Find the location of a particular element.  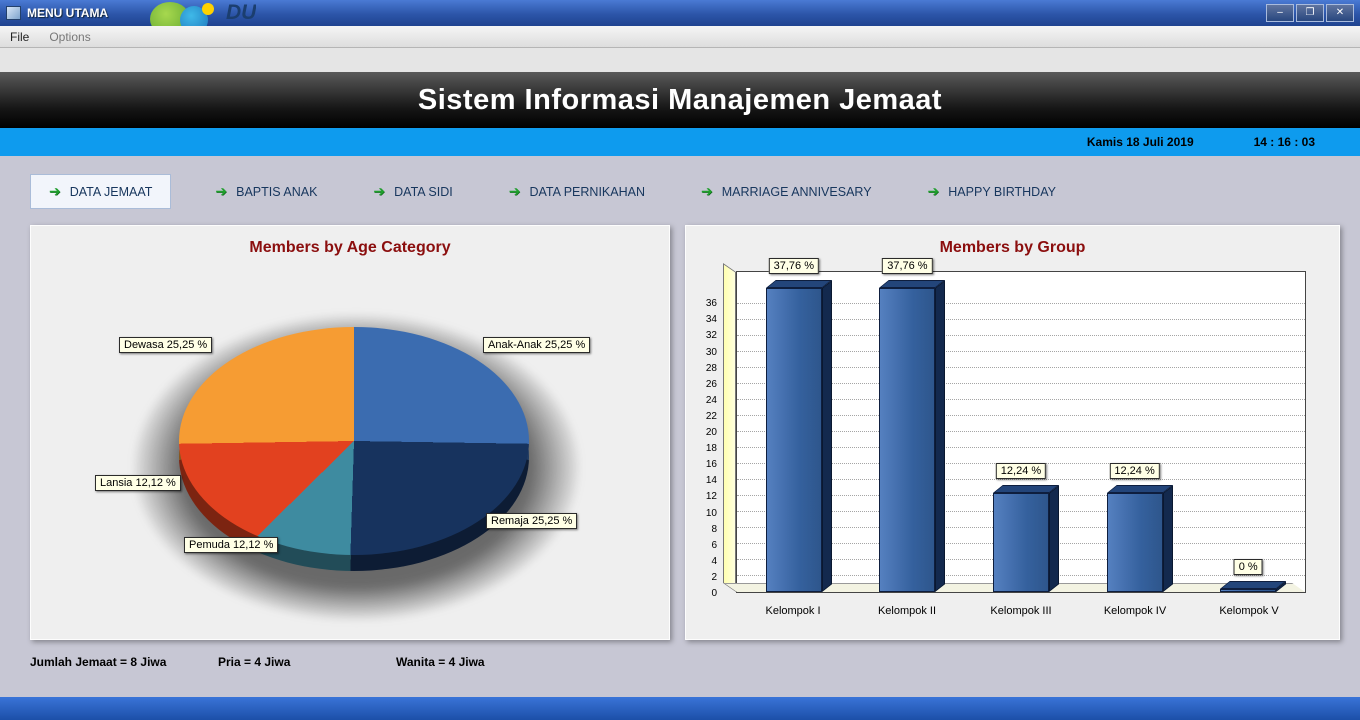

y-axis-tick: 34 is located at coordinates (711, 320).